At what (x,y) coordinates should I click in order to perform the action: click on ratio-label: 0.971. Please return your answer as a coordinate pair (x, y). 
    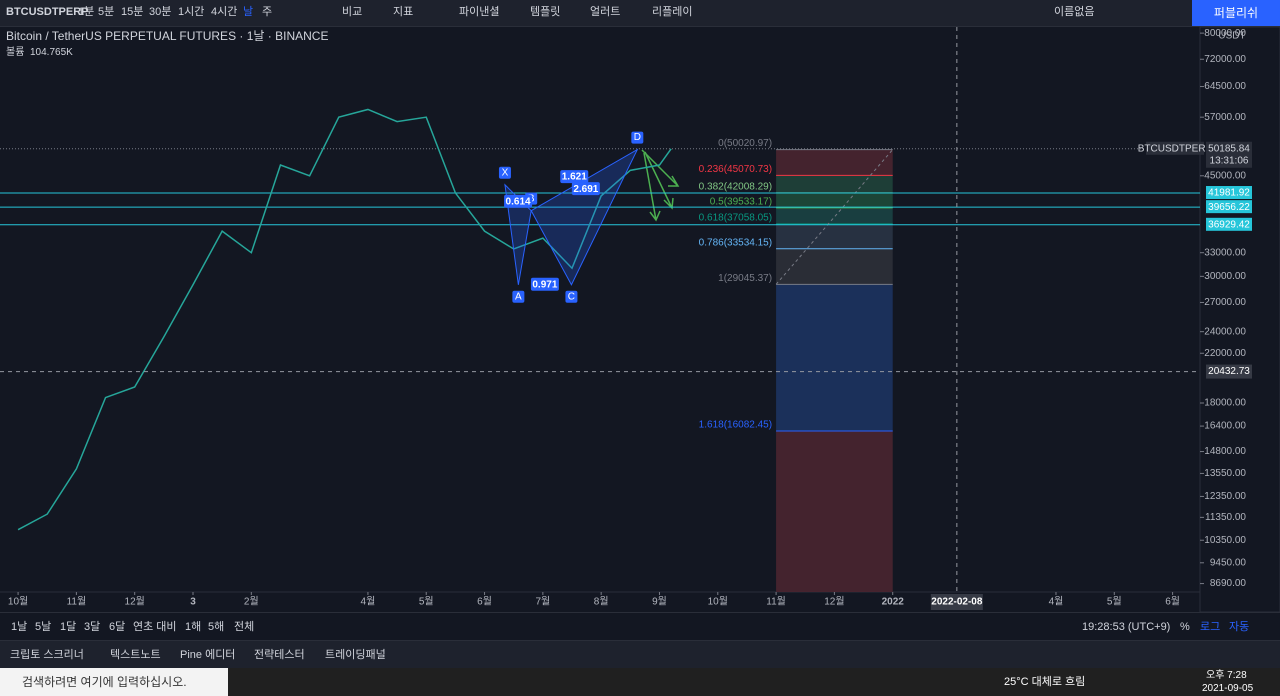
    Looking at the image, I should click on (544, 284).